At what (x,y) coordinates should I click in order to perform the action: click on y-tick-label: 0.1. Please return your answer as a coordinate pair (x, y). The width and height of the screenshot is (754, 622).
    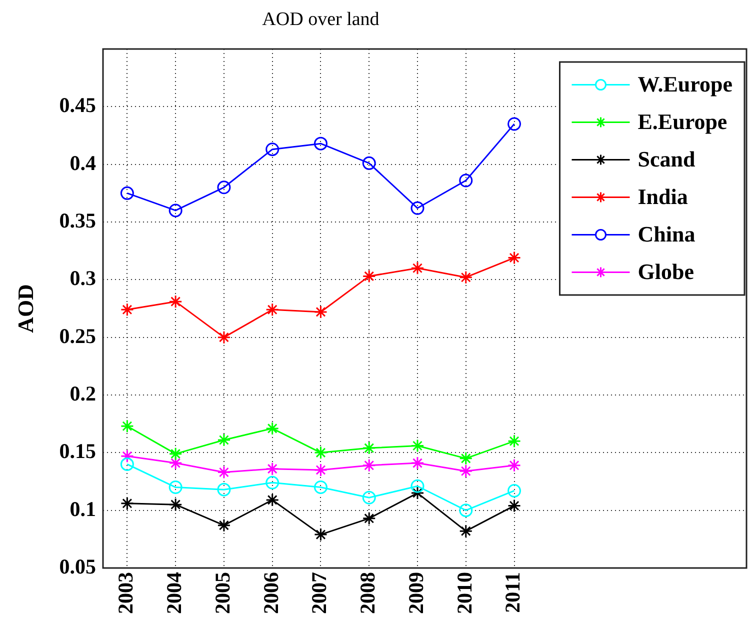
    Looking at the image, I should click on (83, 508).